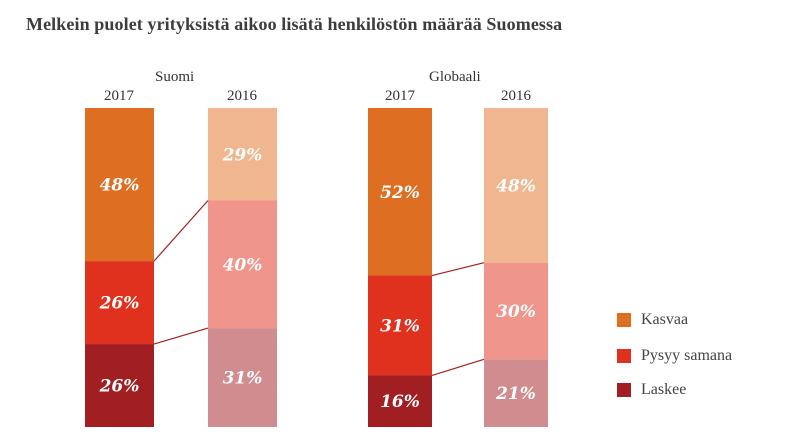  I want to click on data-label-suomi-2016-laskee: 31%, so click(243, 379).